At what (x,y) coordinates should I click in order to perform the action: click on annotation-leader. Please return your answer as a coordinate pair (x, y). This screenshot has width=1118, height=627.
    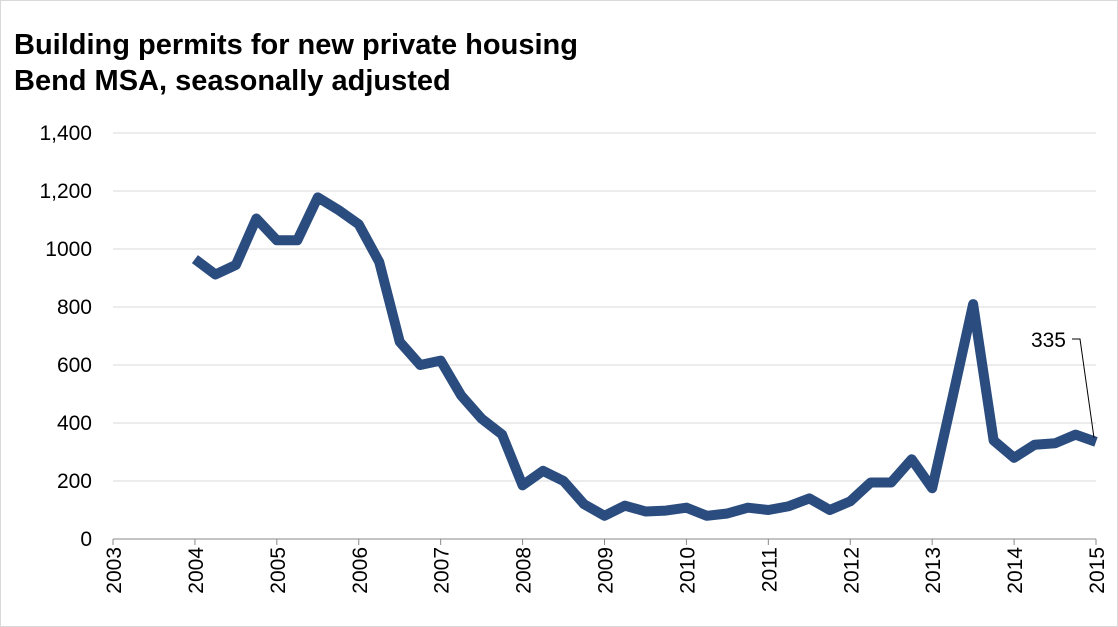
    Looking at the image, I should click on (1083, 388).